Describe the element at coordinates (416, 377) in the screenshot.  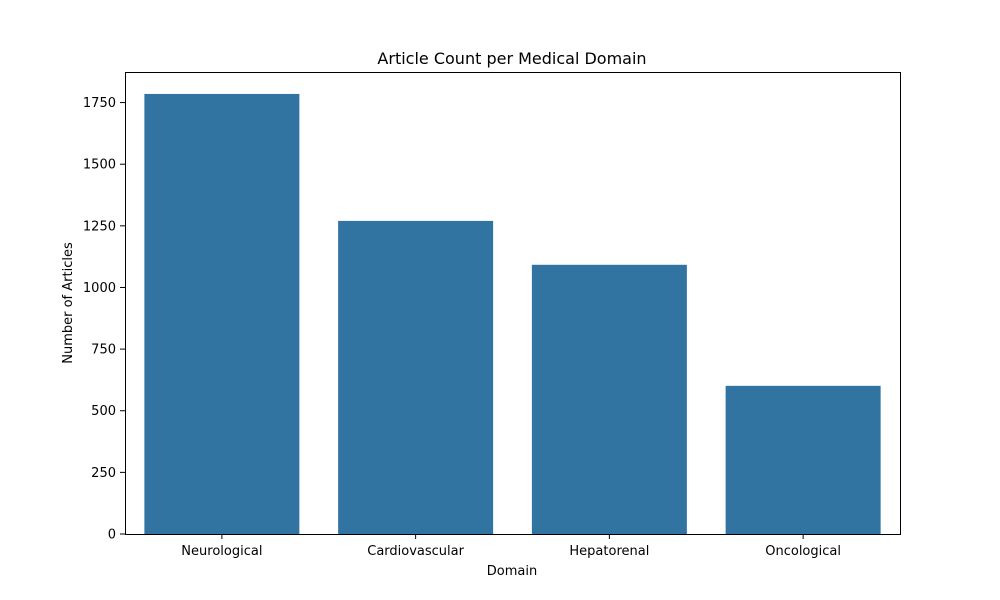
I see `bar-cardiovascular` at that location.